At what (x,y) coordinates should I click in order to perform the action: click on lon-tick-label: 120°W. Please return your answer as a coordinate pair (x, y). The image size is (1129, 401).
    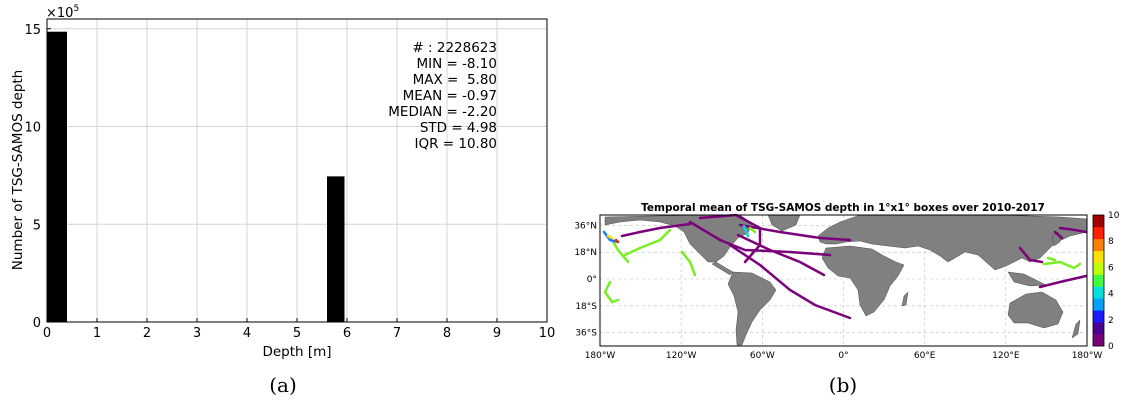
    Looking at the image, I should click on (681, 356).